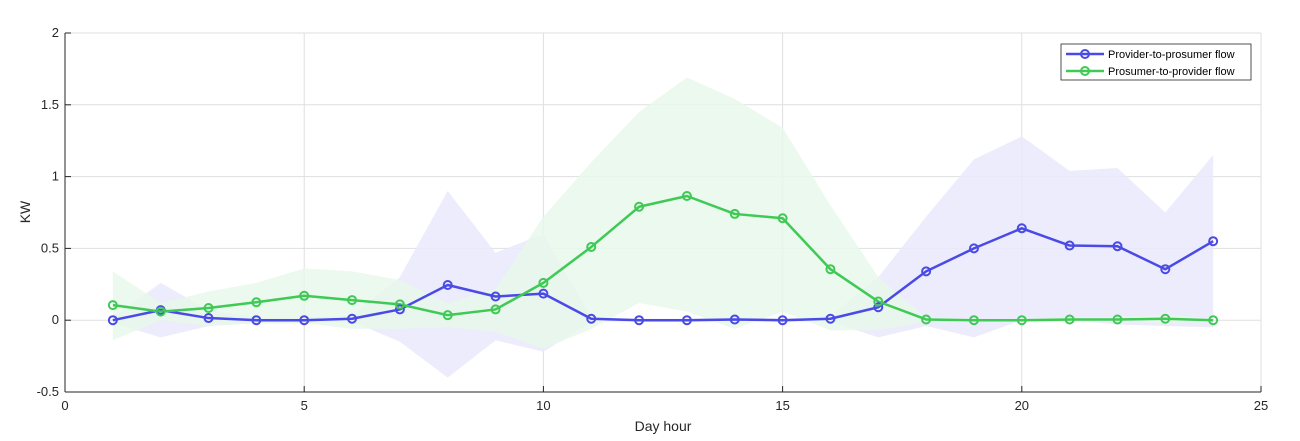 This screenshot has width=1300, height=441. I want to click on x-tick-label-2: 10, so click(543, 405).